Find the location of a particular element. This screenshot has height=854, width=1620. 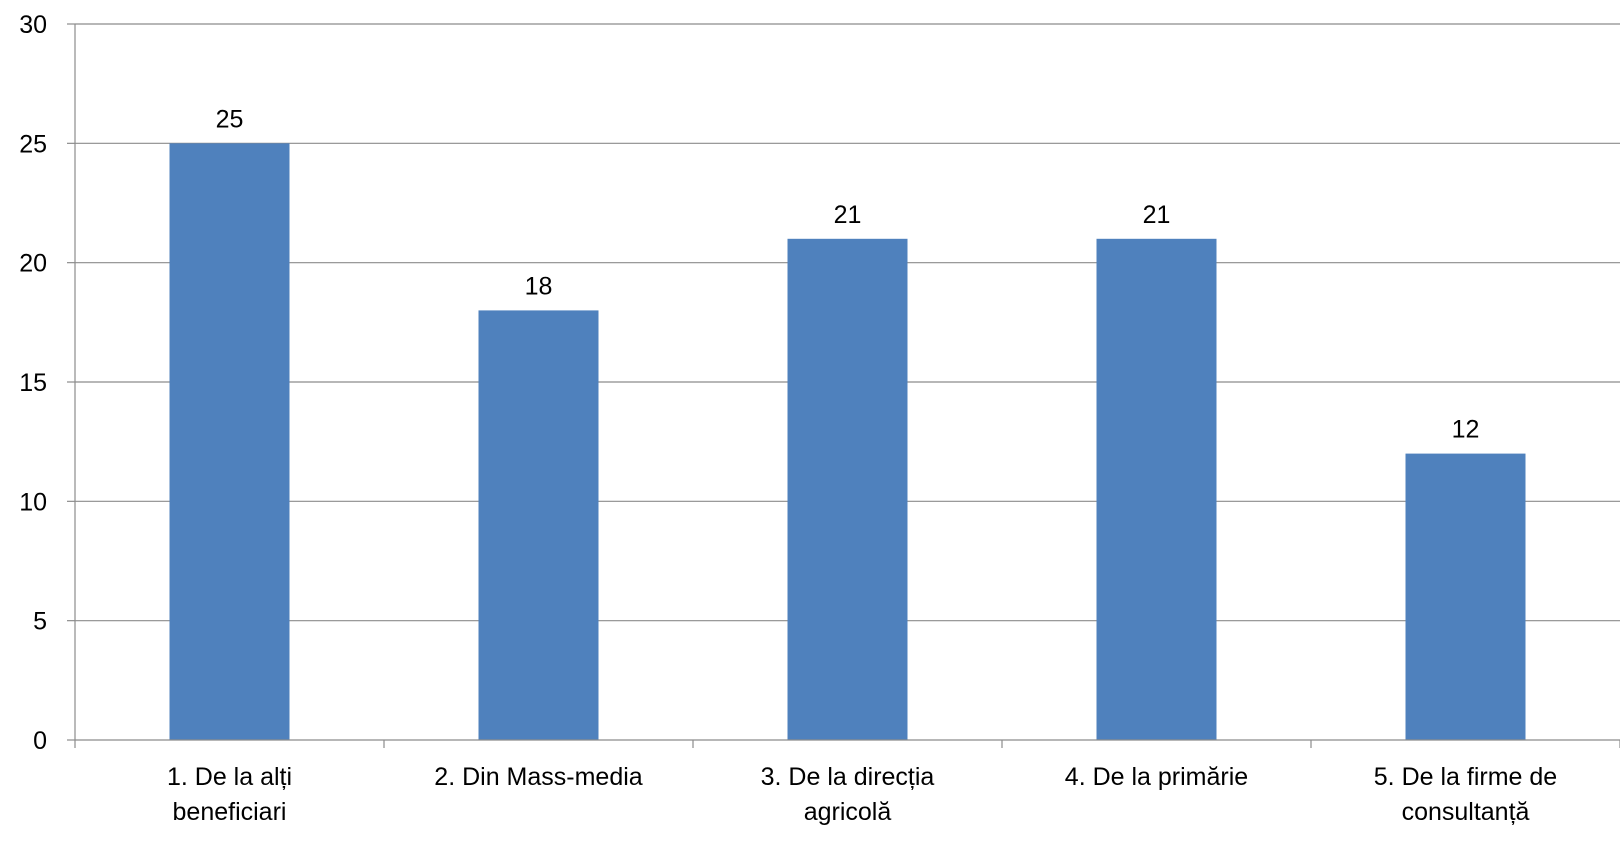

x-tick-label: 5. De la firme de is located at coordinates (1465, 777).